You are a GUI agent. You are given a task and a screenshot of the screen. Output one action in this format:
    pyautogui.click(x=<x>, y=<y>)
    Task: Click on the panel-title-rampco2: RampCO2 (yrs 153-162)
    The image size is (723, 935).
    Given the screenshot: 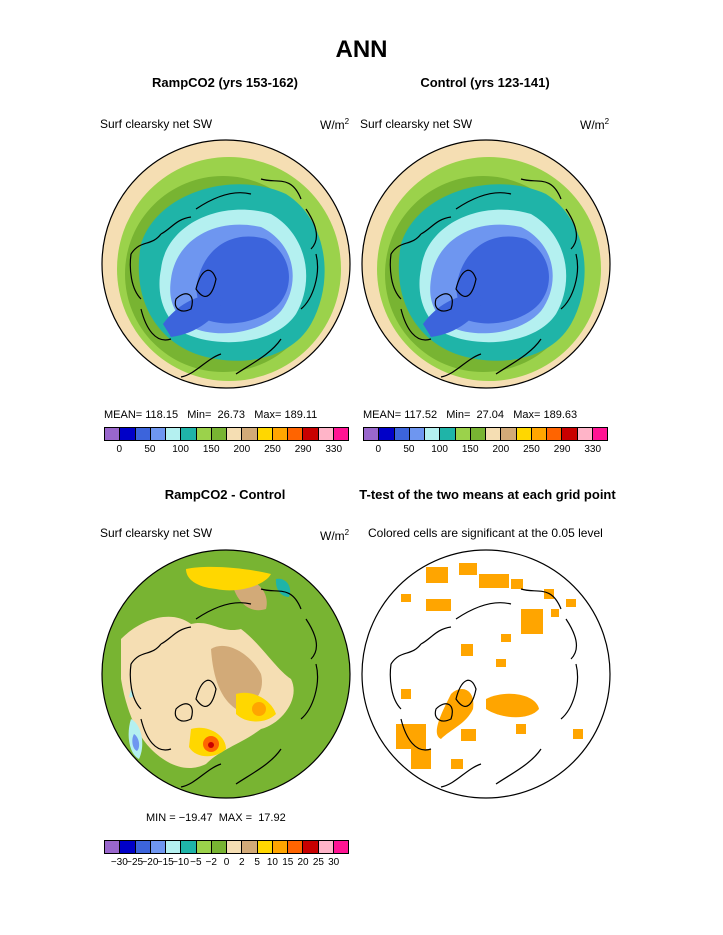 What is the action you would take?
    pyautogui.click(x=225, y=82)
    